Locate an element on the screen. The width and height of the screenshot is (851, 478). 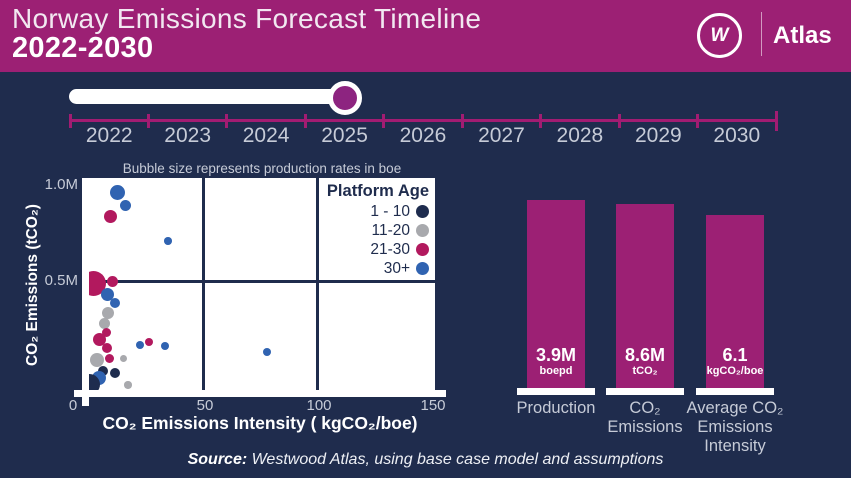
year-slider-track is located at coordinates (207, 96).